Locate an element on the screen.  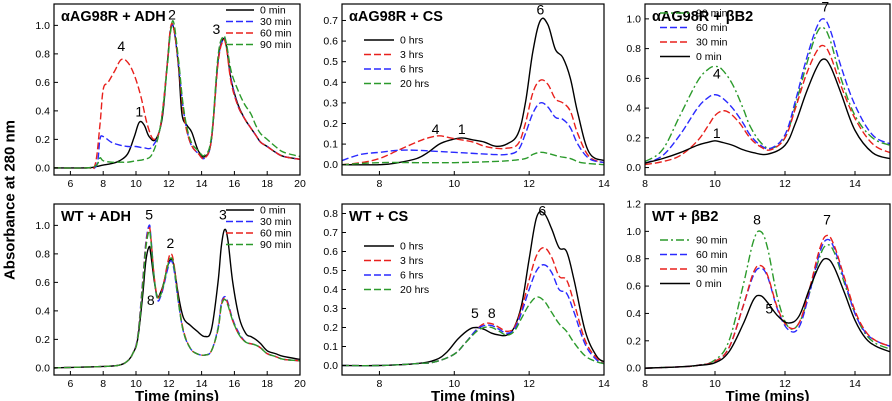
panel-title: WT + βB2 is located at coordinates (685, 217).